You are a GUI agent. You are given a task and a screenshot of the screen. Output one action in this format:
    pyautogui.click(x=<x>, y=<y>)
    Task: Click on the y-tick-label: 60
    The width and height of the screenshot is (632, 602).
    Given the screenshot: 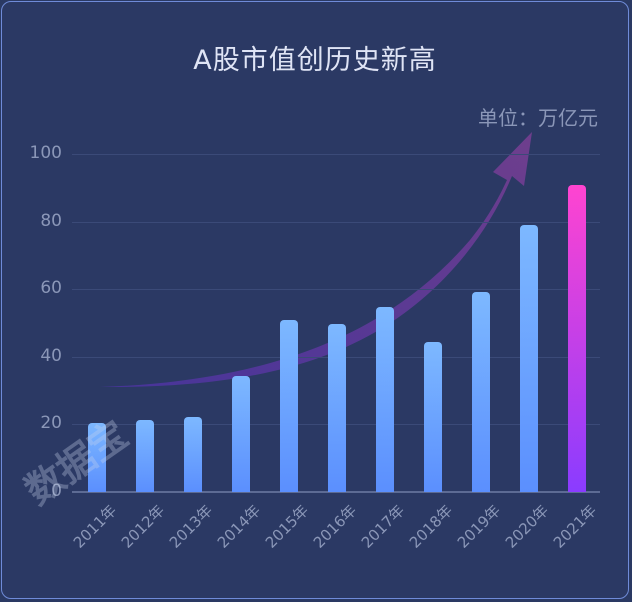 What is the action you would take?
    pyautogui.click(x=51, y=288)
    